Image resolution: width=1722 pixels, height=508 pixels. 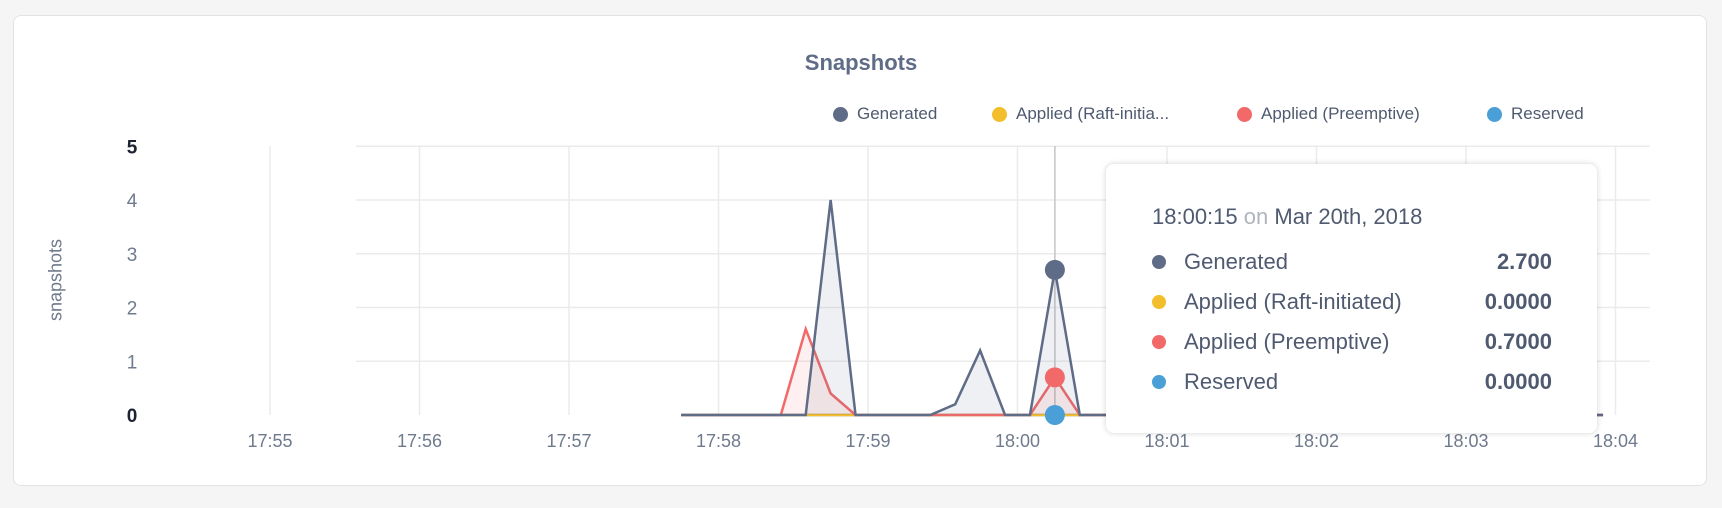 What do you see at coordinates (1348, 216) in the screenshot?
I see `tooltip-date: Mar 20th, 2018` at bounding box center [1348, 216].